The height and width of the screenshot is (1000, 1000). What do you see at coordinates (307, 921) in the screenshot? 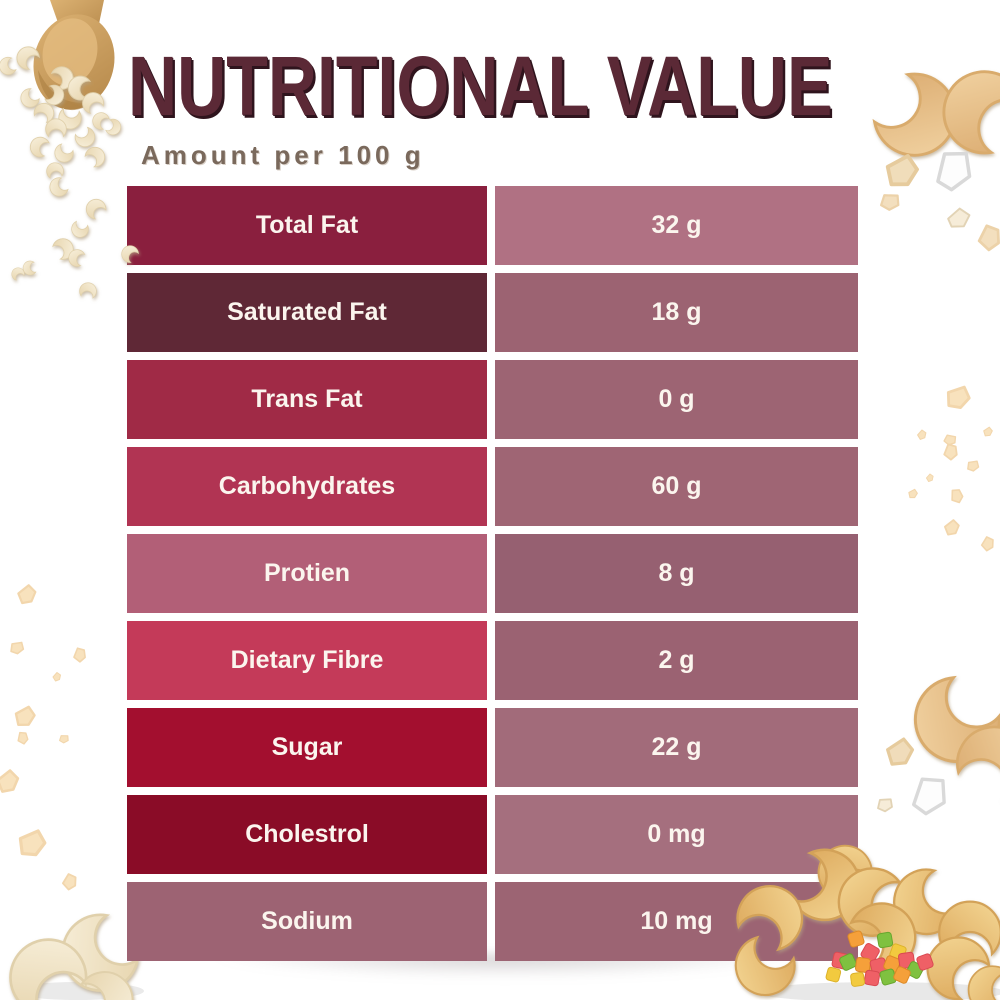
I see `nutrient-label-cell: Sodium` at bounding box center [307, 921].